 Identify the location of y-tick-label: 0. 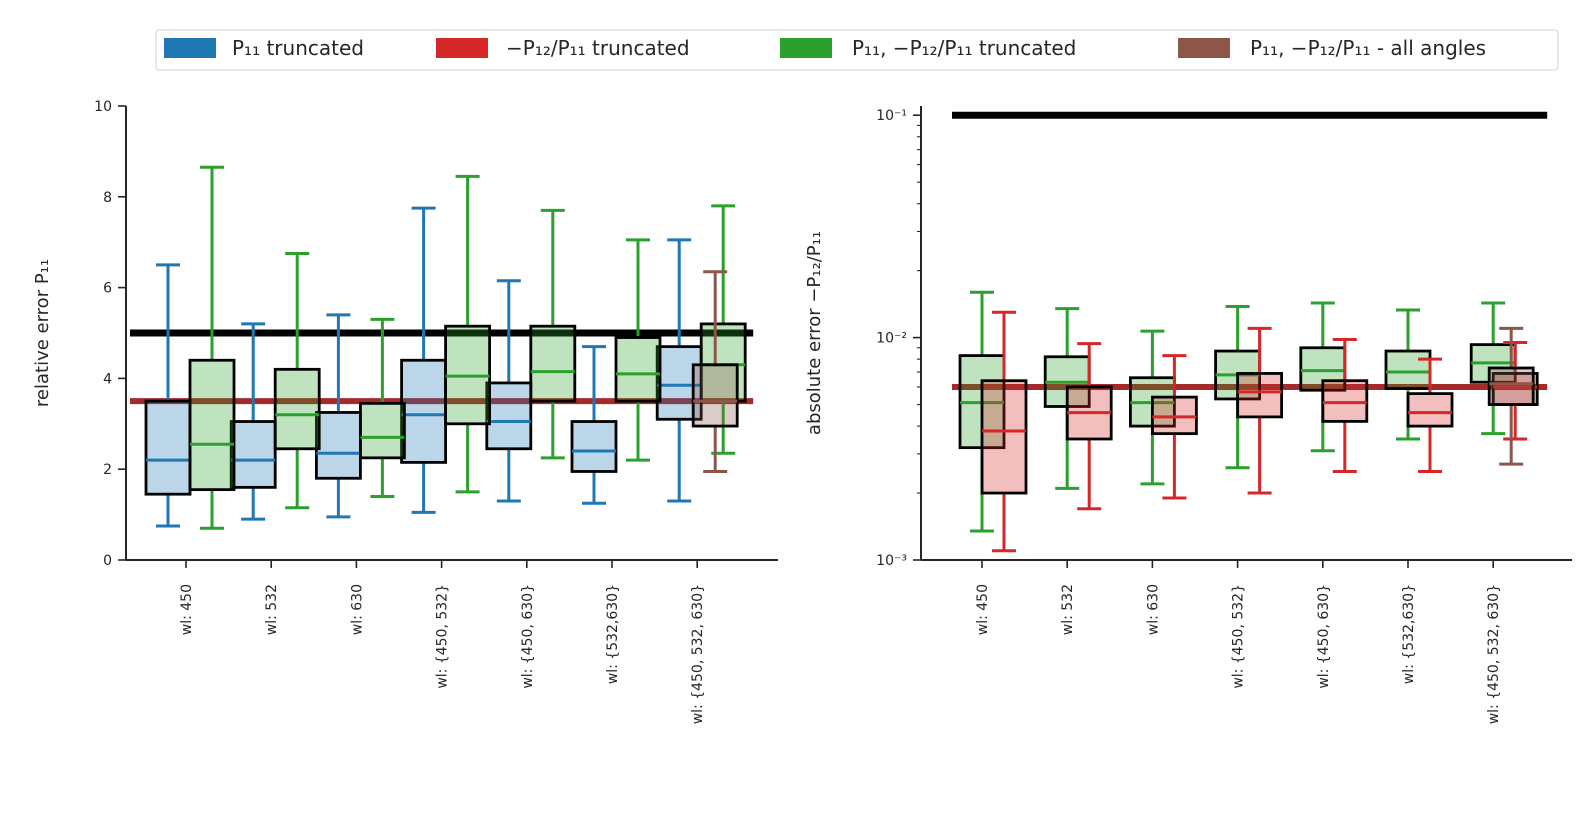
(107, 561).